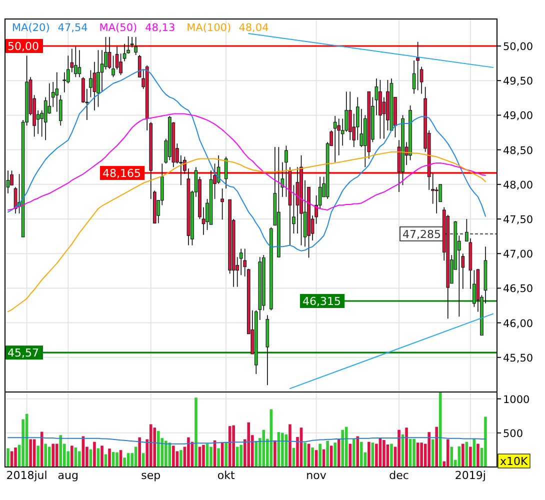 This screenshot has height=500, width=545. What do you see at coordinates (31, 28) in the screenshot?
I see `text: MA(20)` at bounding box center [31, 28].